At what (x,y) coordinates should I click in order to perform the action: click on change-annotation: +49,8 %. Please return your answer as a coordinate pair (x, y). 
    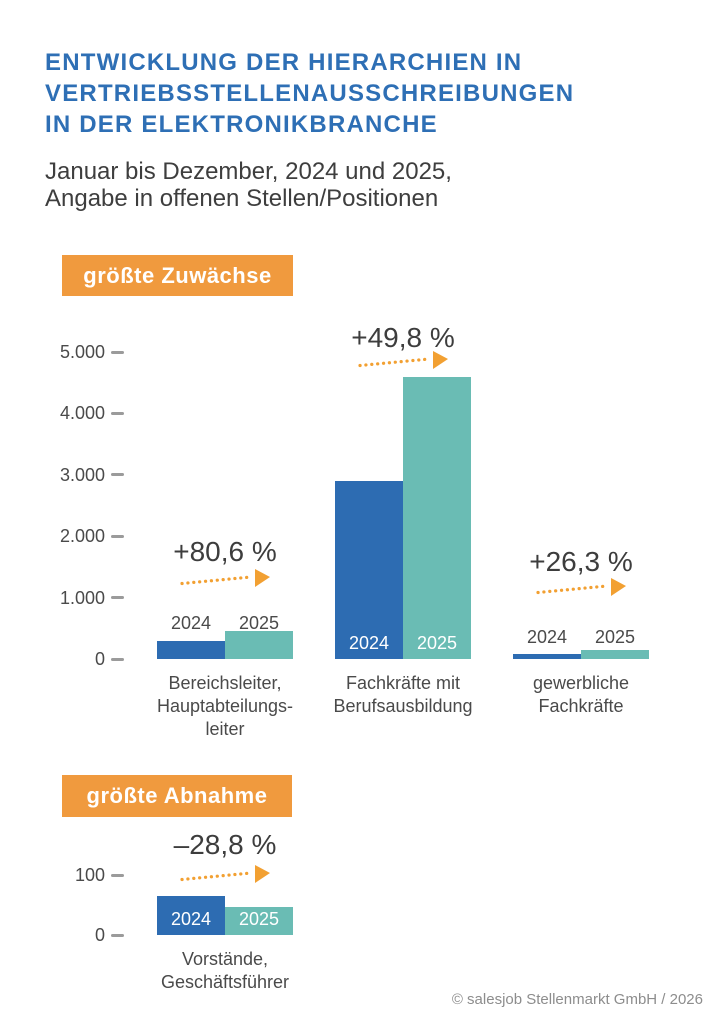
    Looking at the image, I should click on (403, 337).